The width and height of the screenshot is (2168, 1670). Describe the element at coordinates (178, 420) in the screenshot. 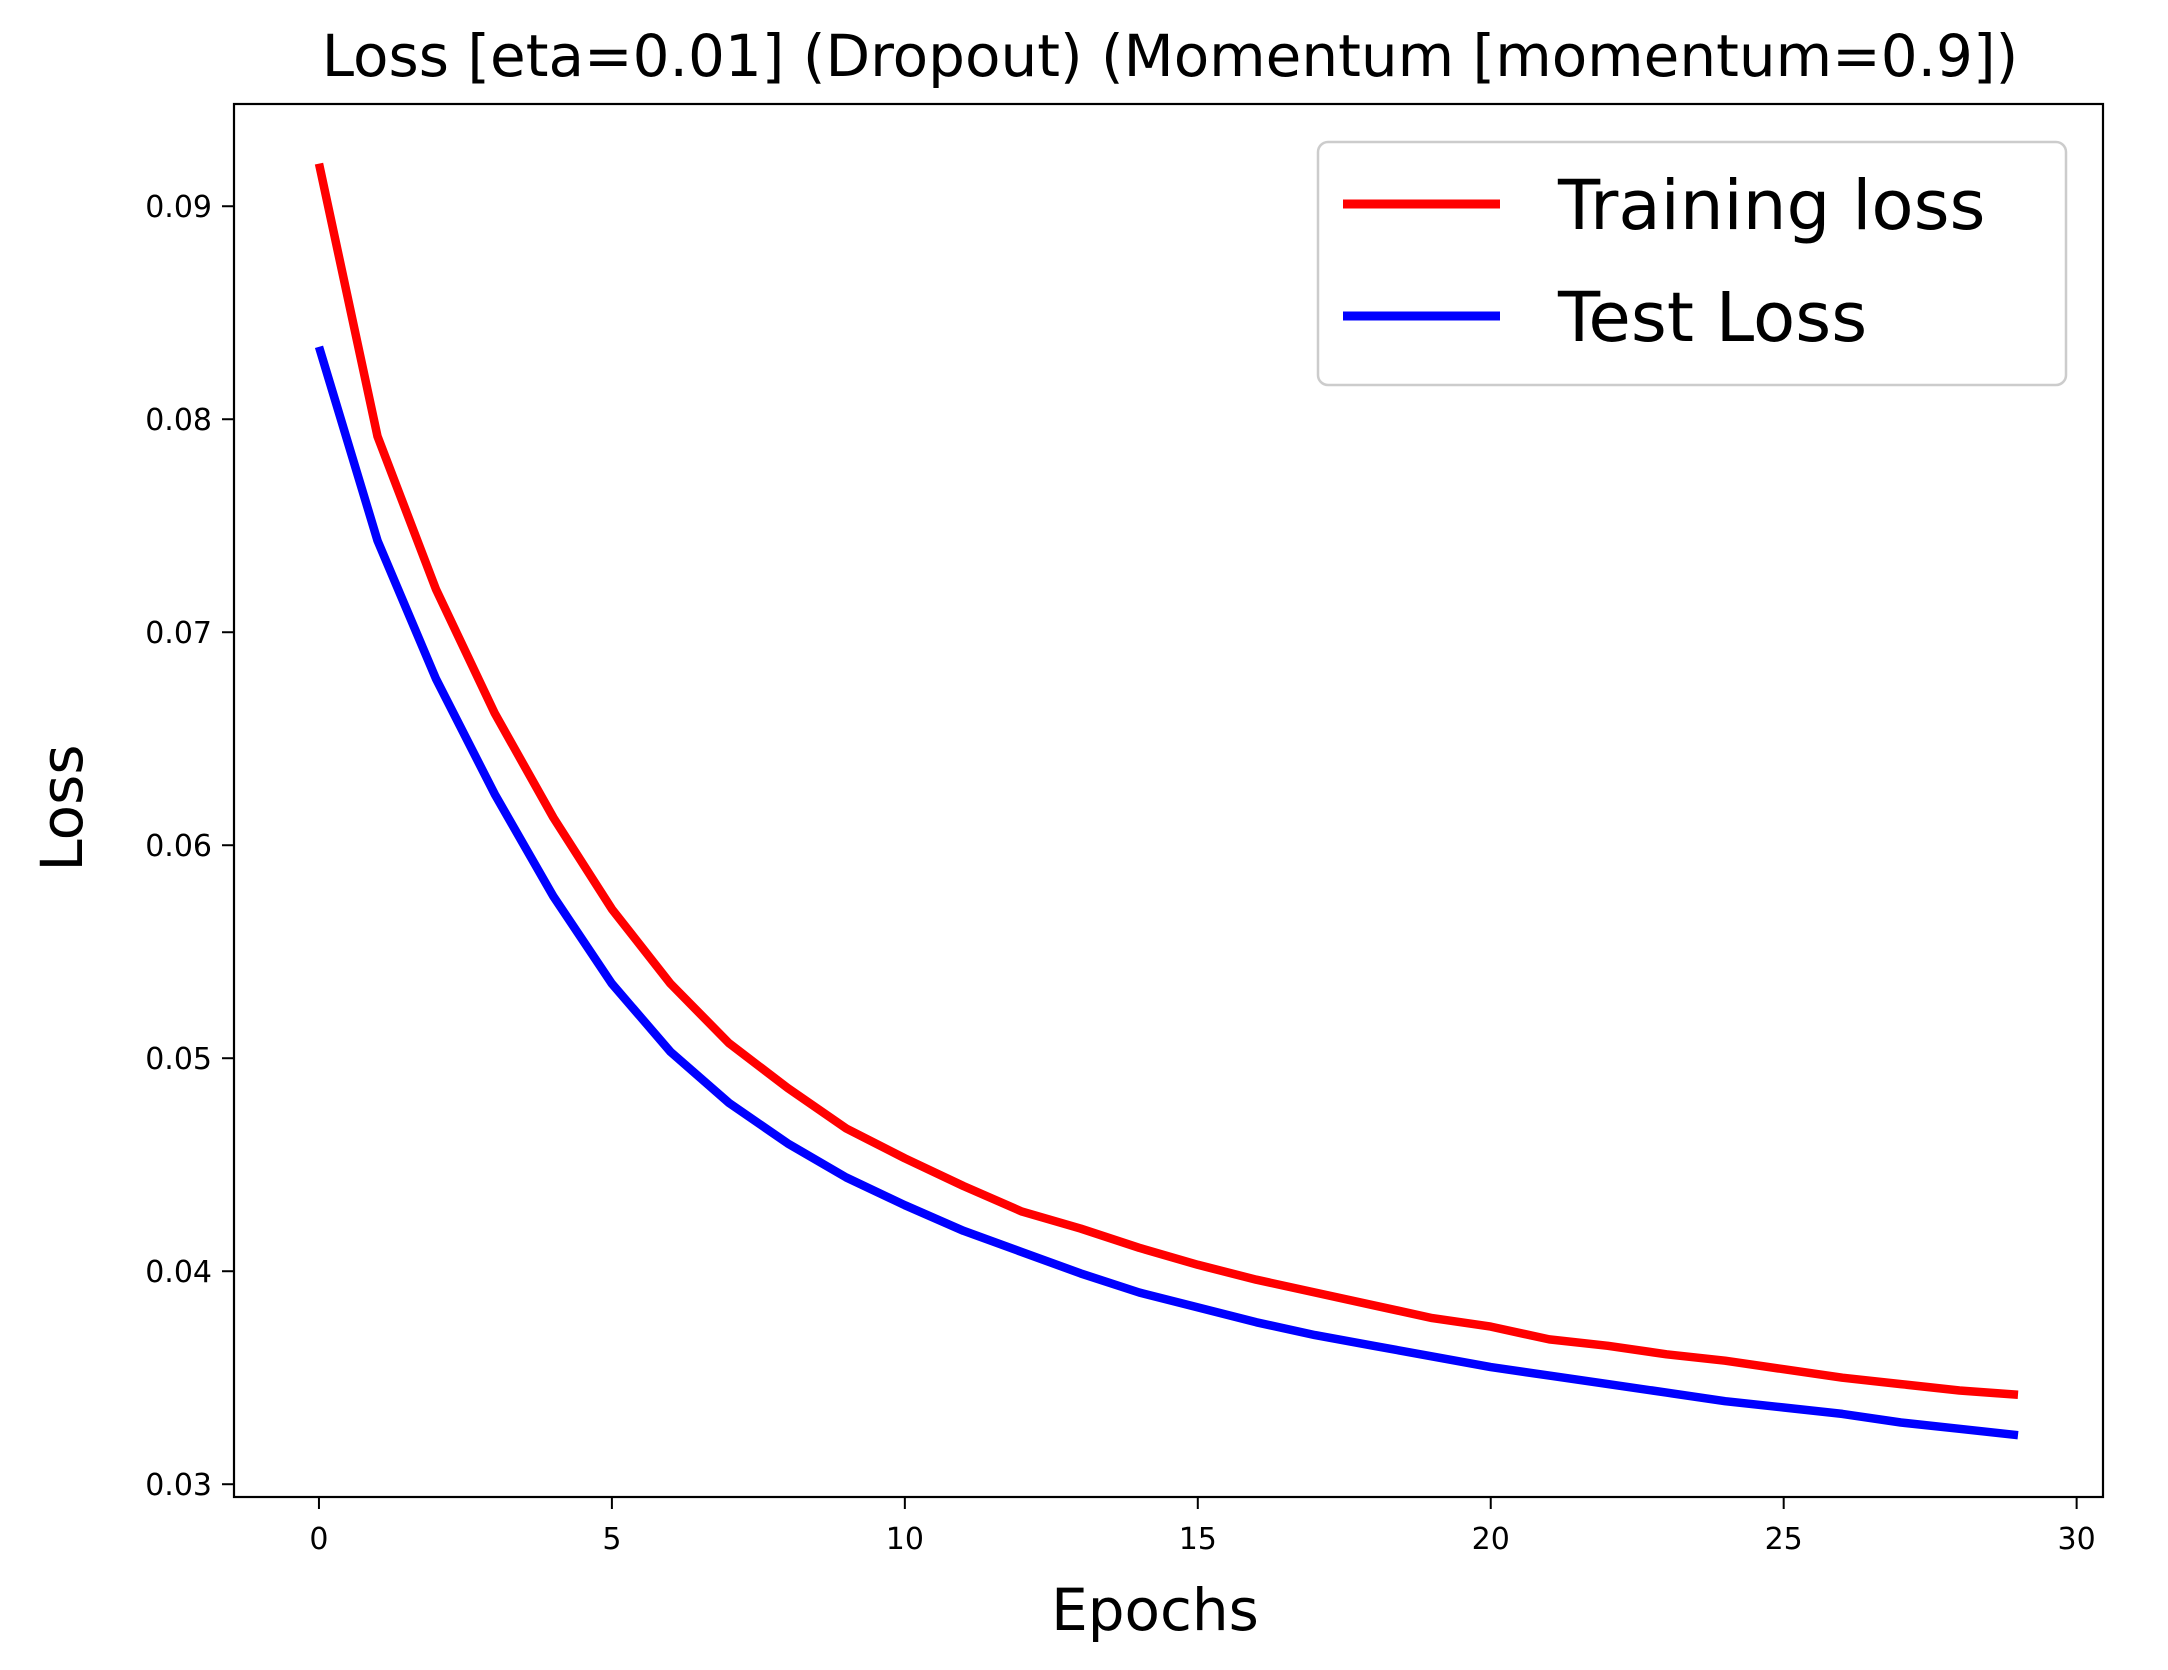

I see `y-tick-label: 0.08` at that location.